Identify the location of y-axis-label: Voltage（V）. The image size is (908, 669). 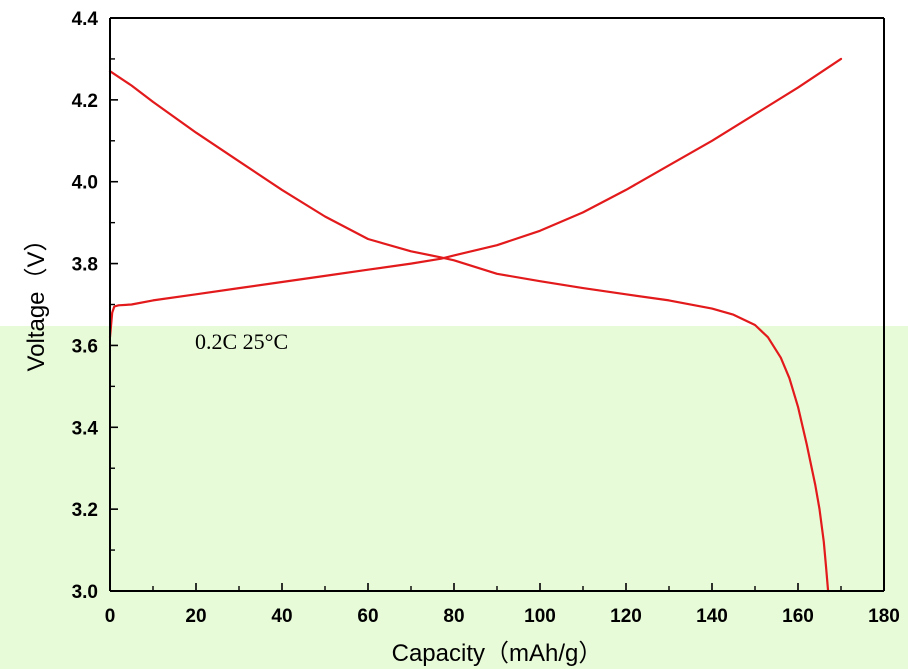
(36, 299).